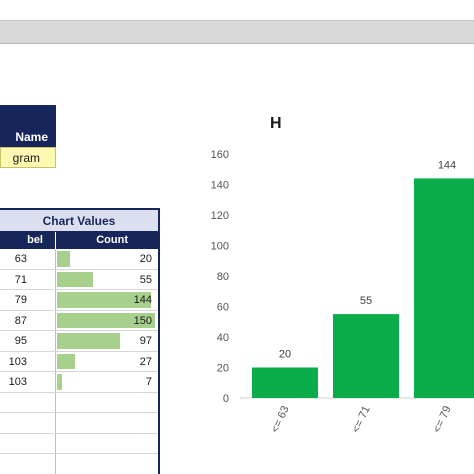 The height and width of the screenshot is (474, 474). What do you see at coordinates (79, 221) in the screenshot?
I see `chart-values-title: Chart Values` at bounding box center [79, 221].